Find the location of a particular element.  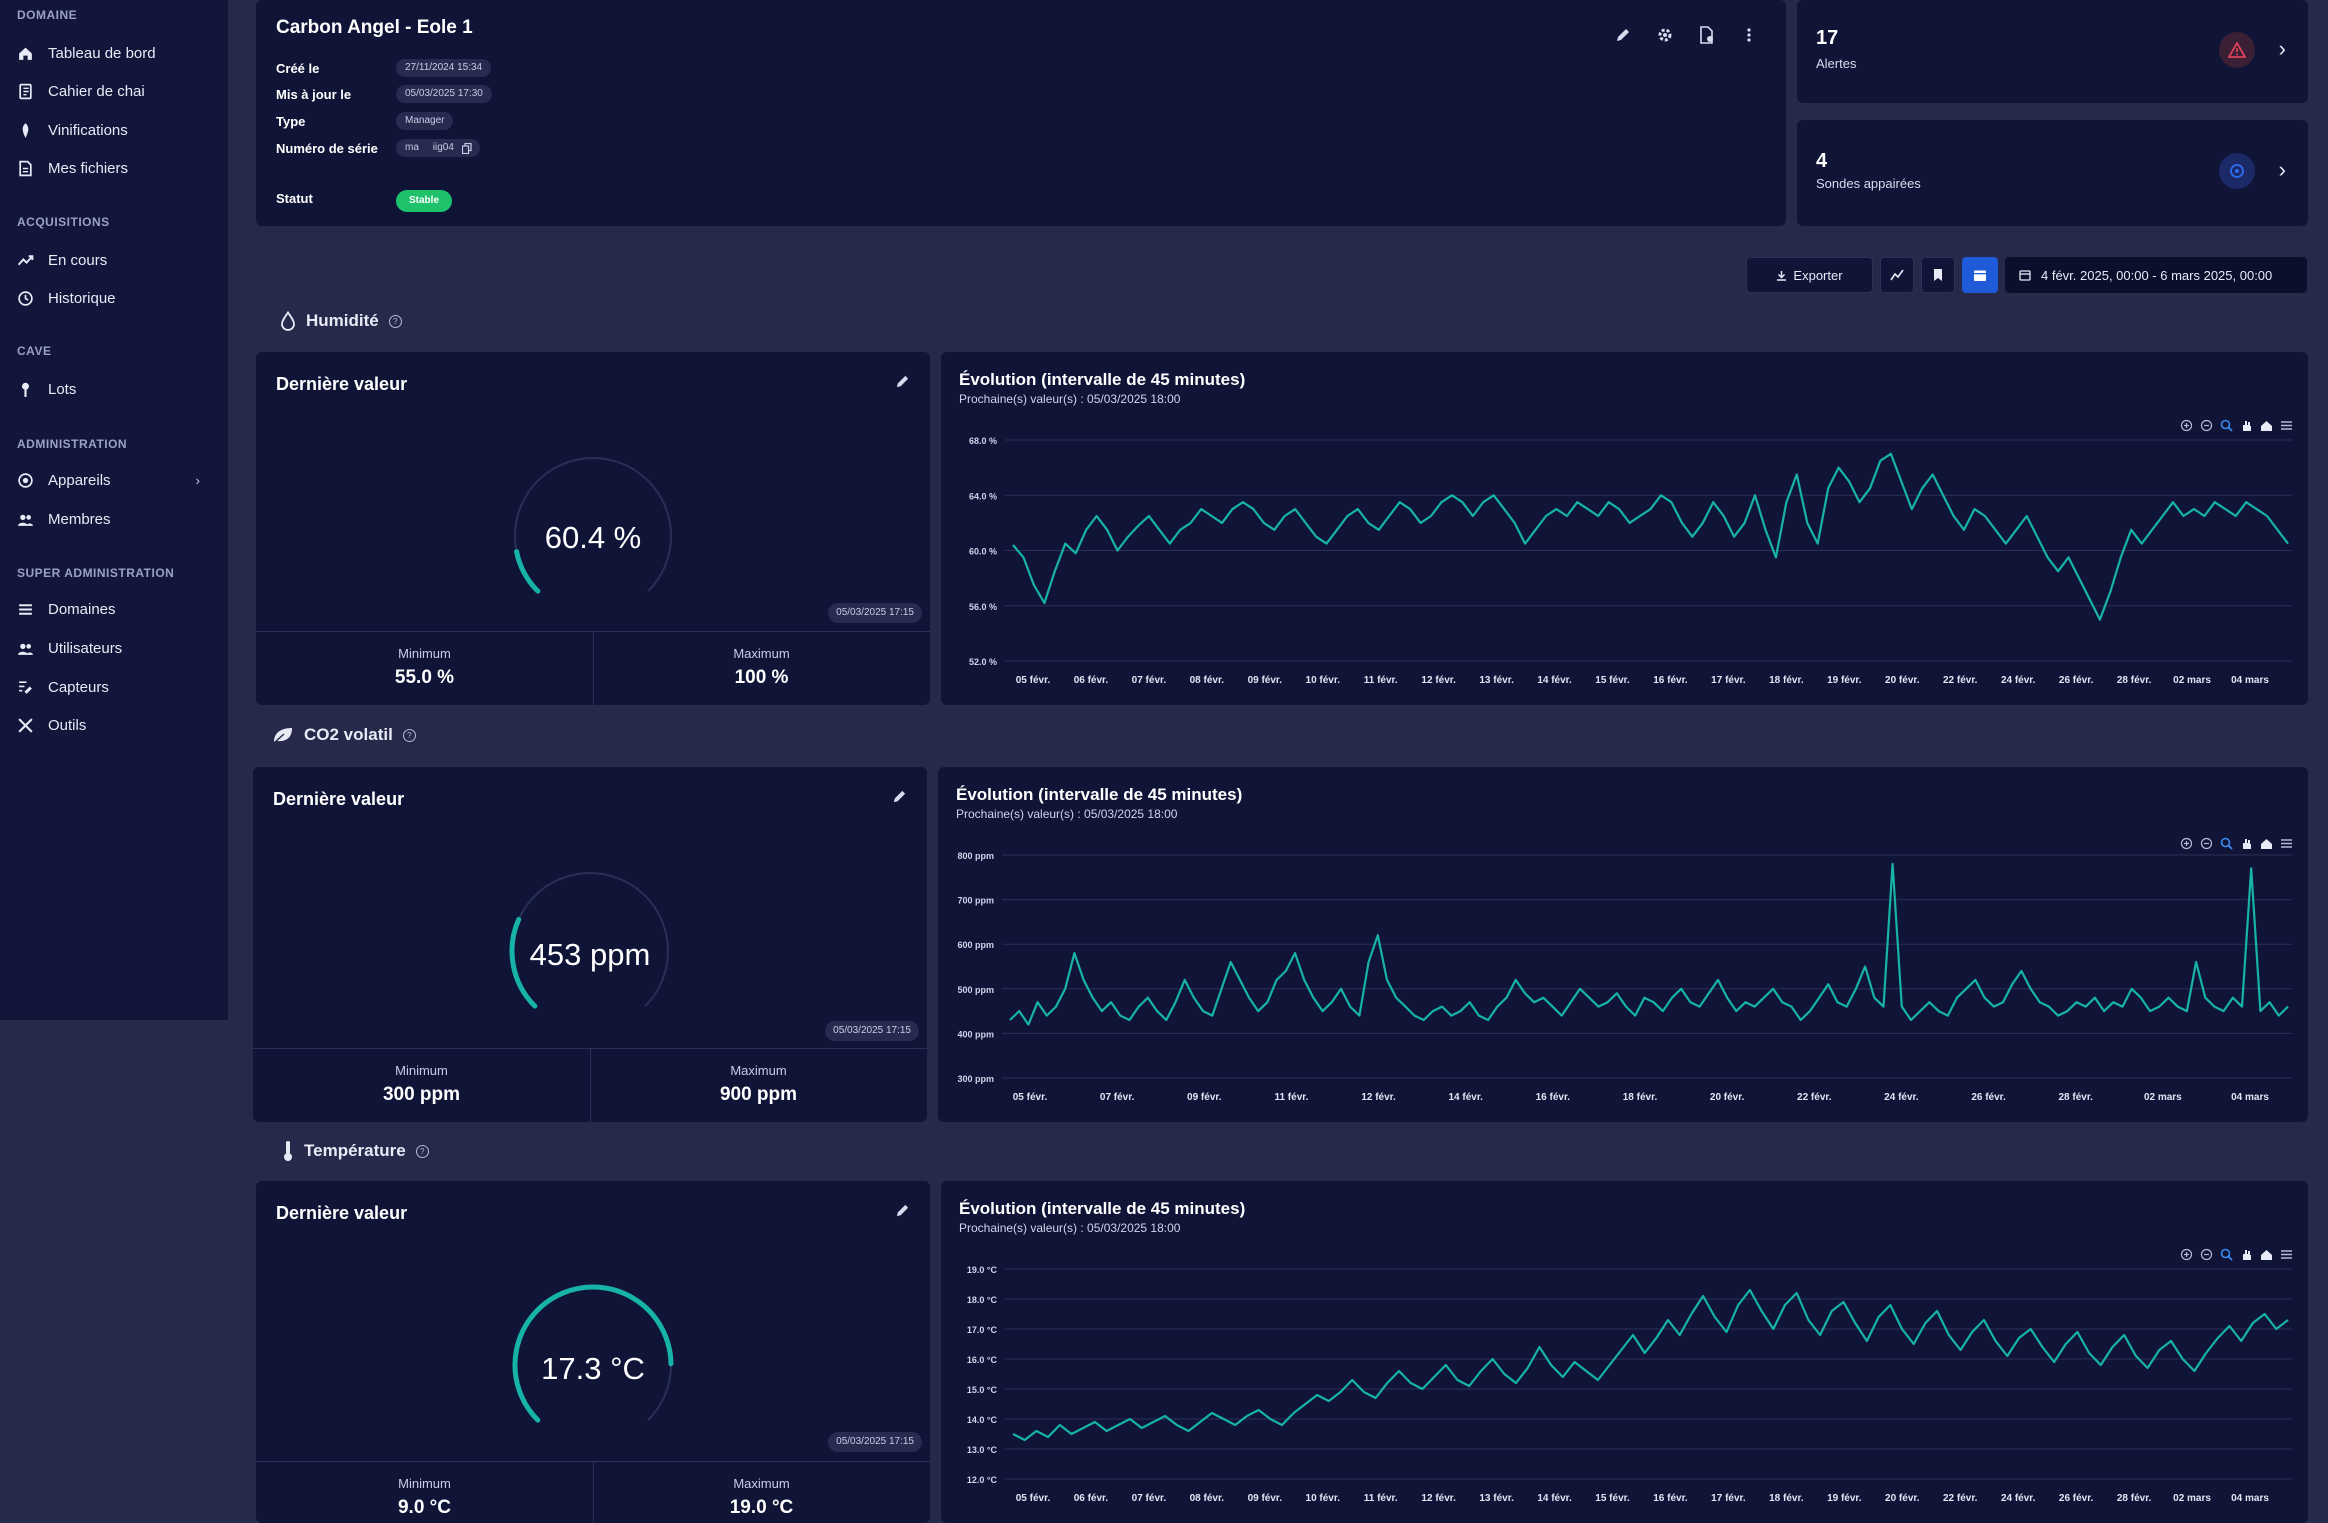

x-tick-label: 09 févr. is located at coordinates (1204, 1097).